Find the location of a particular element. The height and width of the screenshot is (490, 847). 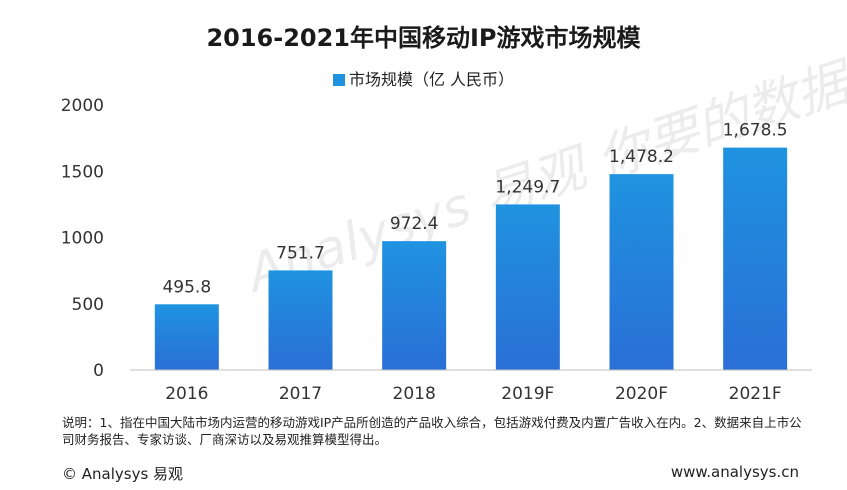

data-label: 1,478.2 is located at coordinates (641, 157).